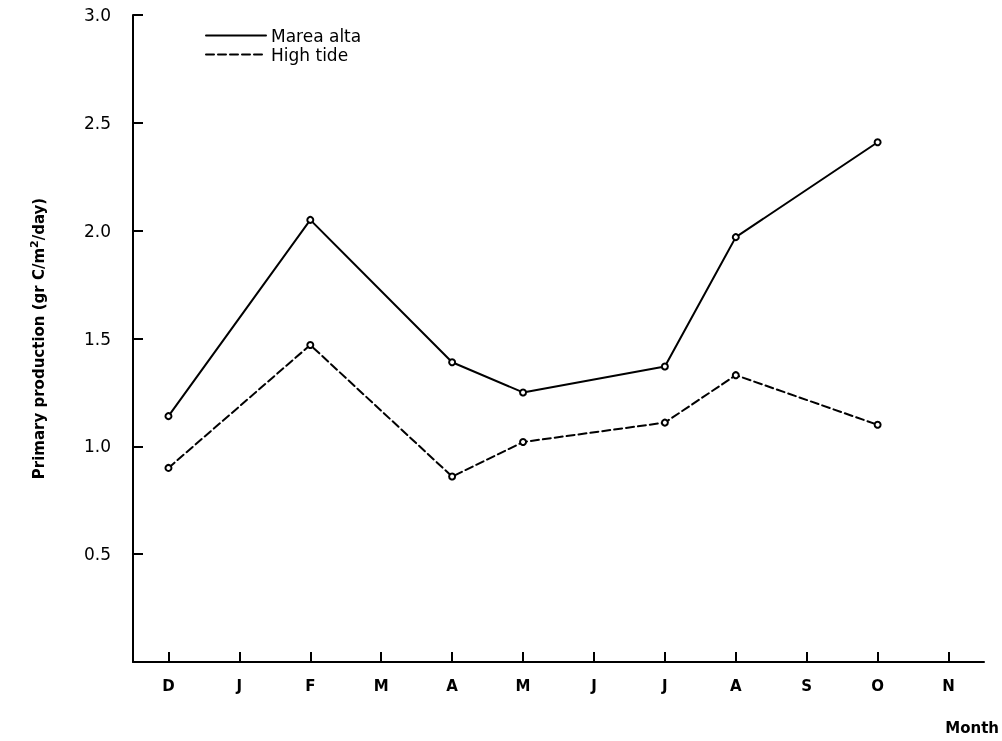  I want to click on x-tick-label: N, so click(948, 685).